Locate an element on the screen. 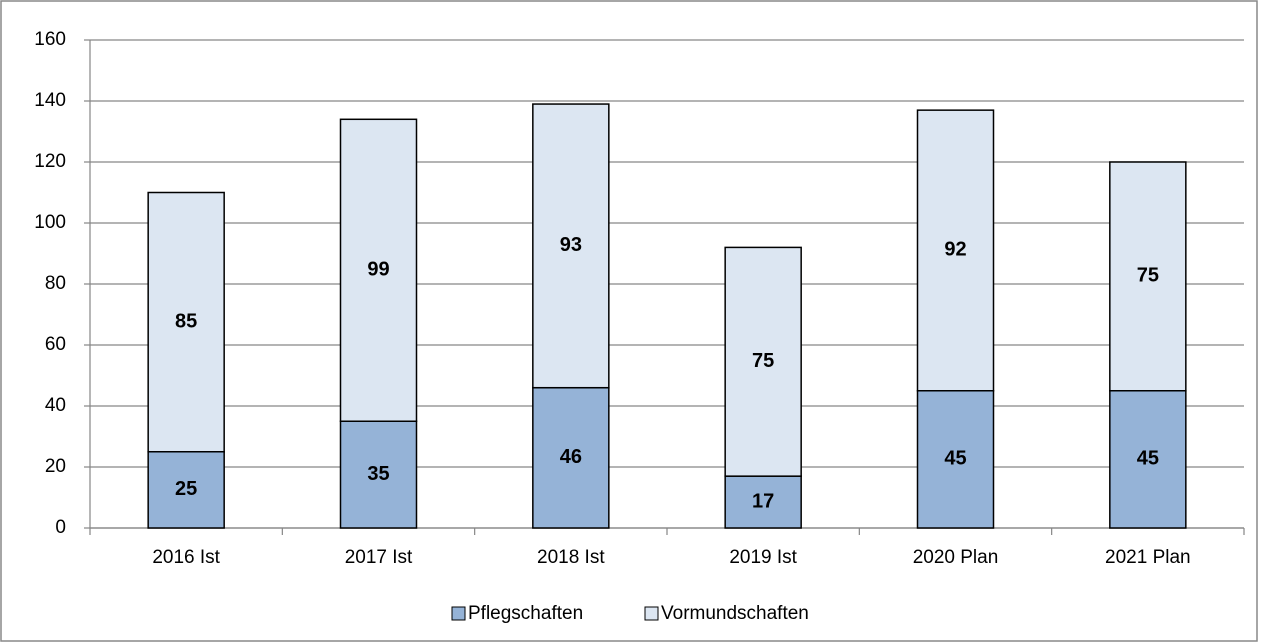  y-tick-label: 100 is located at coordinates (50, 222).